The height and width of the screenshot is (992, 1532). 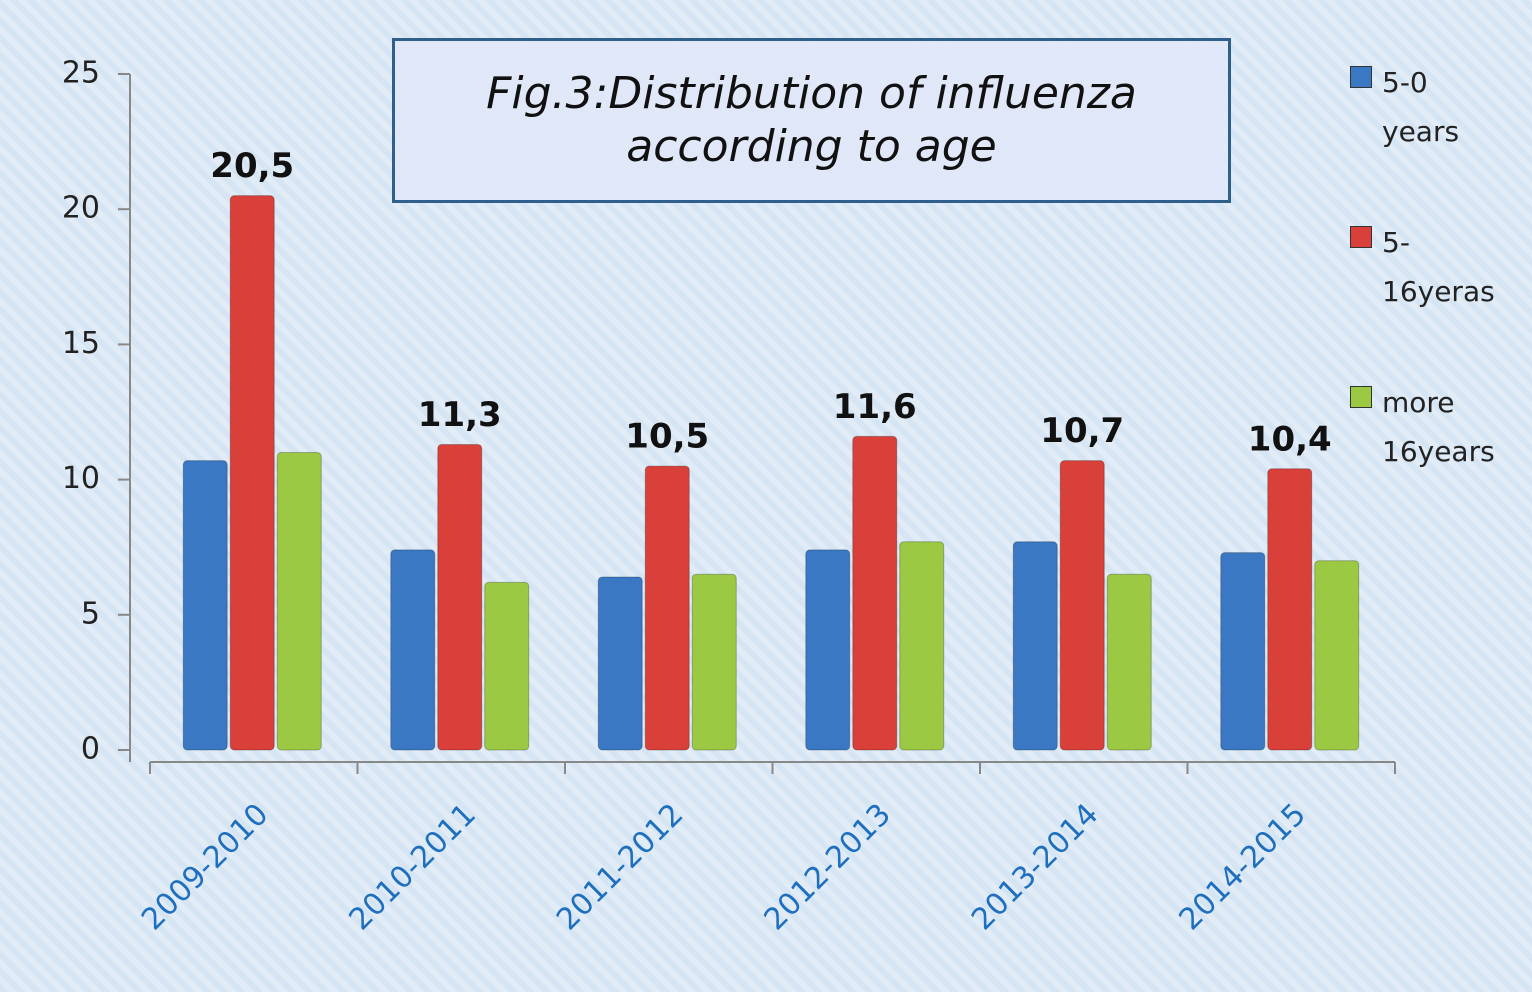 I want to click on legend-item: more 16years, so click(x=1441, y=427).